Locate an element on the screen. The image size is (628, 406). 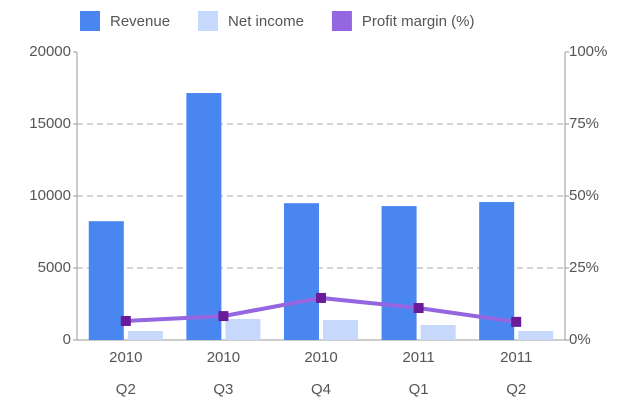
y-tick-label: 20000 is located at coordinates (50, 51).